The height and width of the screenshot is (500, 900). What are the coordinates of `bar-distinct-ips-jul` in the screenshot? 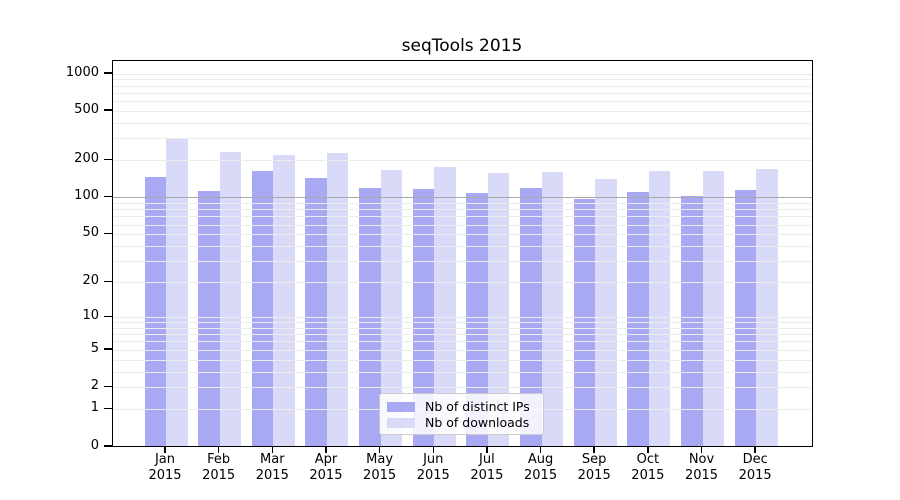 It's located at (477, 320).